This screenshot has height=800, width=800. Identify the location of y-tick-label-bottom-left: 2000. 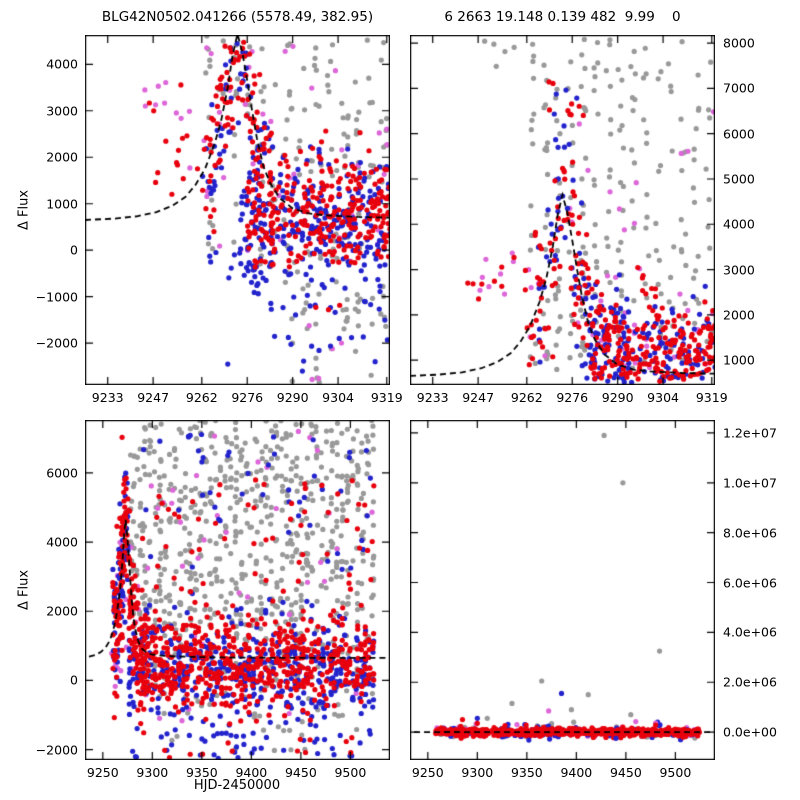
(62, 611).